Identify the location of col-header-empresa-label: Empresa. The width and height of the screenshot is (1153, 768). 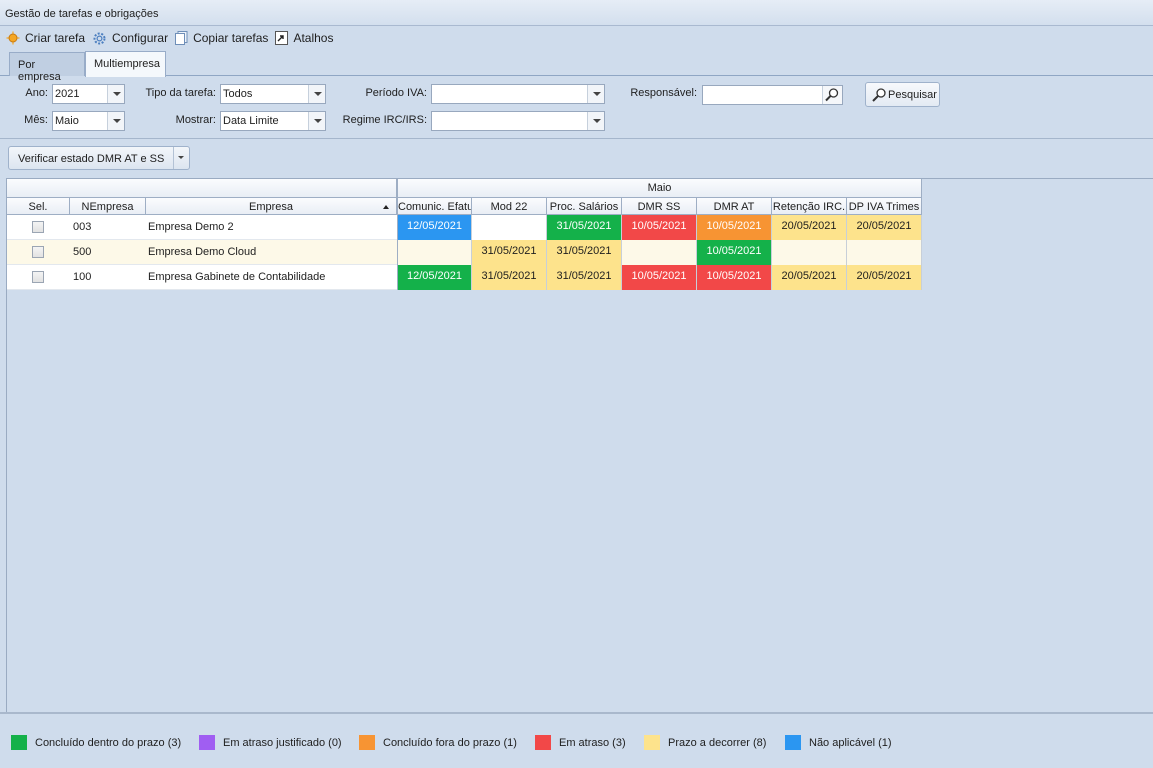
(271, 207).